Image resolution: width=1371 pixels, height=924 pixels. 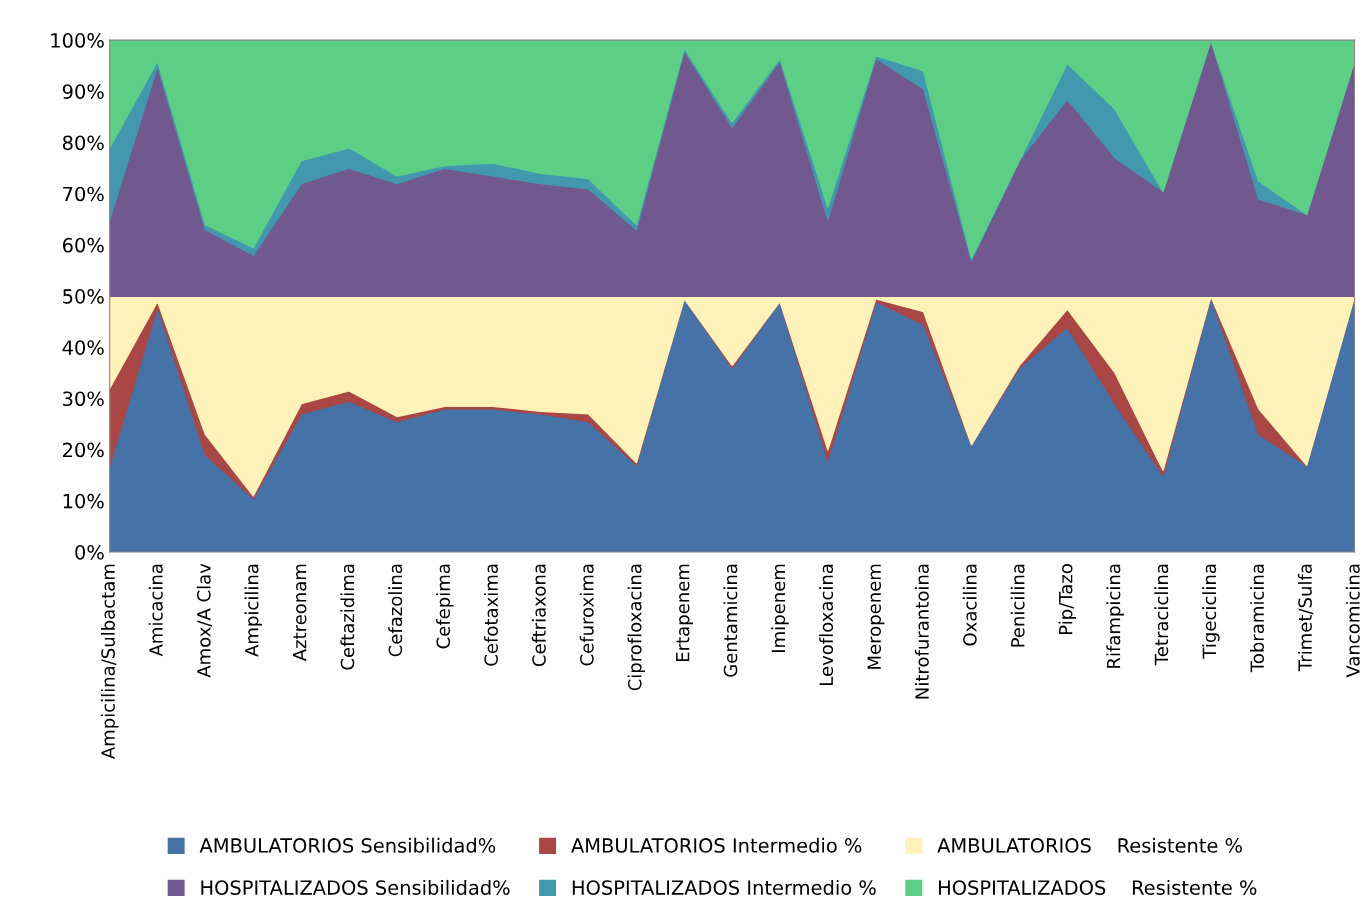 I want to click on x-tick-label: Ciprofloxacina, so click(x=636, y=627).